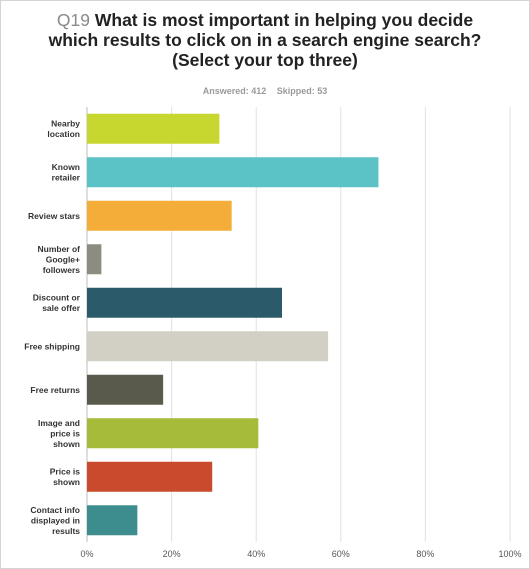 This screenshot has width=530, height=569. Describe the element at coordinates (172, 554) in the screenshot. I see `x-tick-label: 20%` at that location.